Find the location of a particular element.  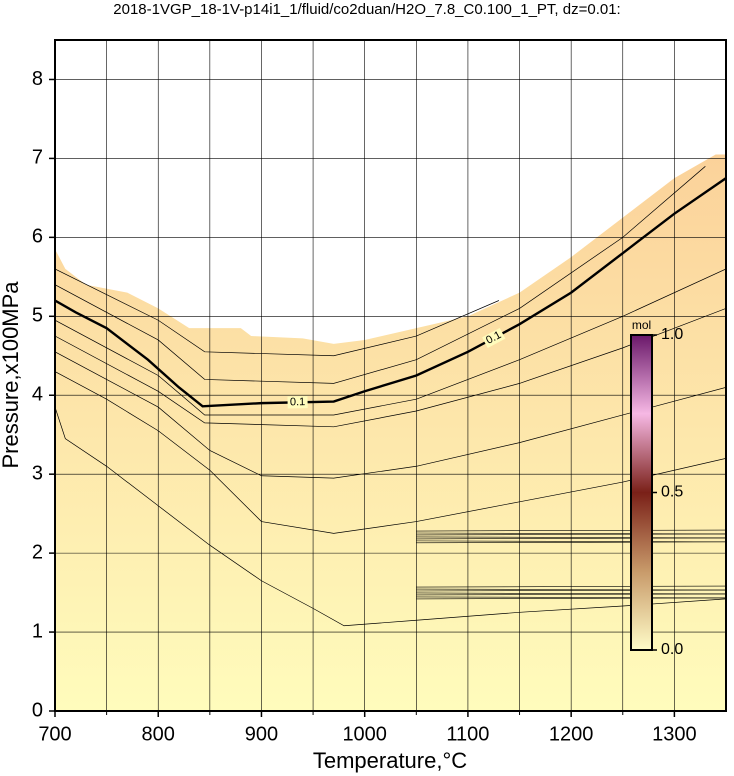

x-axis-label: Temperature,°C is located at coordinates (390, 760).